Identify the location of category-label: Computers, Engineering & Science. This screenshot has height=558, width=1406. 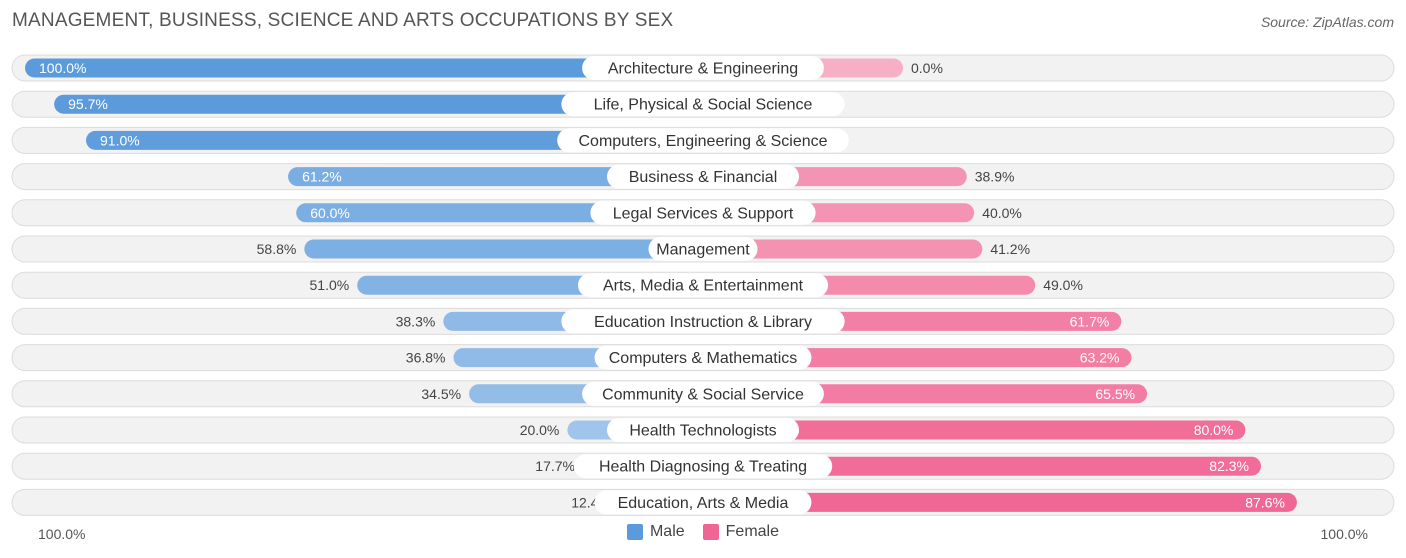
(702, 141).